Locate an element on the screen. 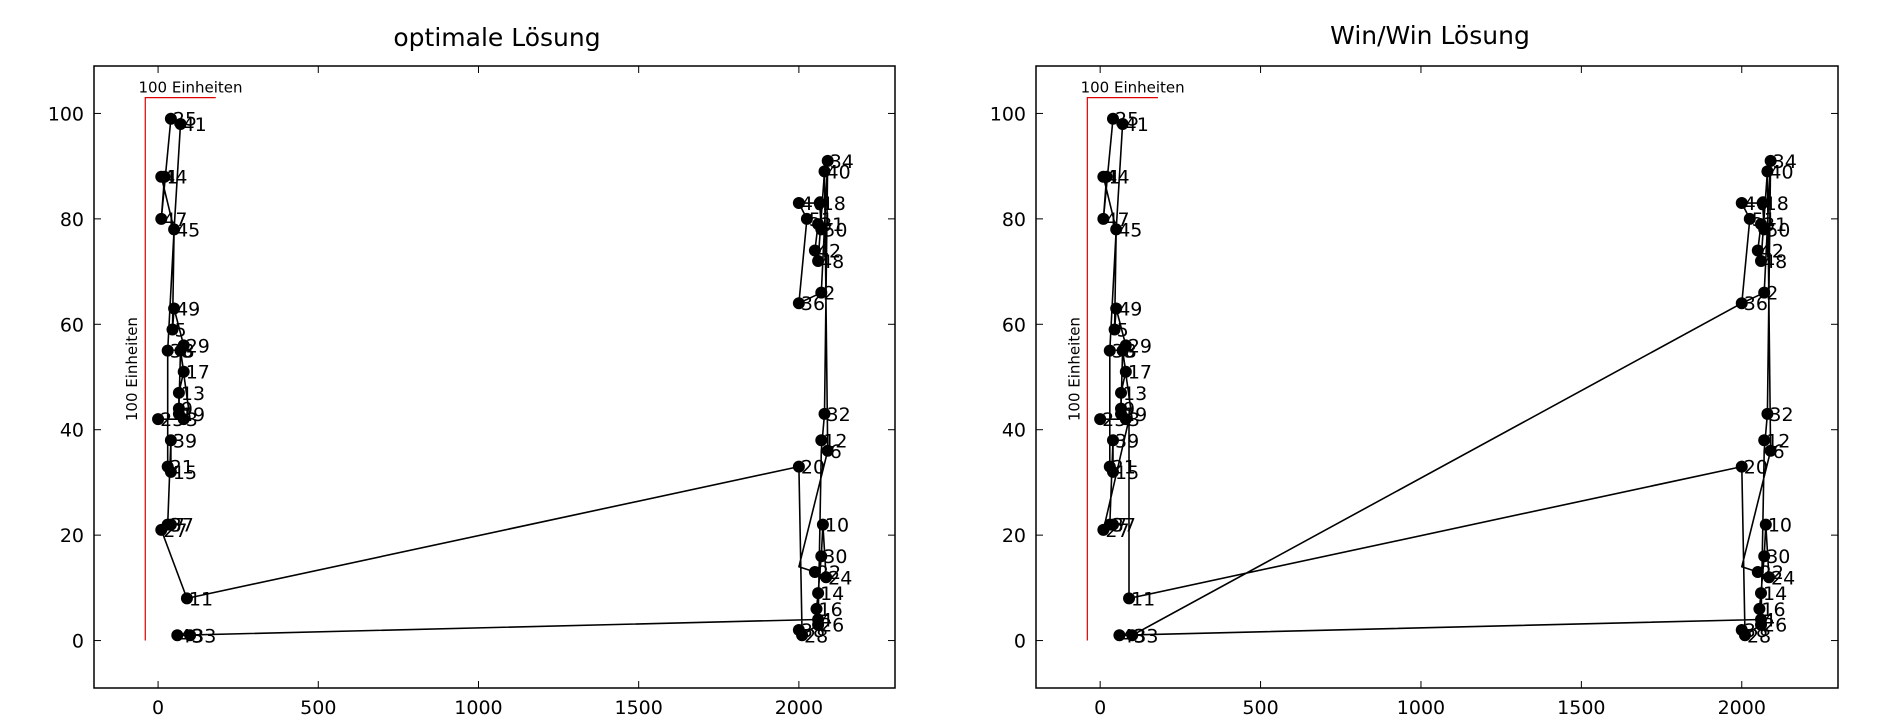 The height and width of the screenshot is (724, 1900). y-tick-label: 20 is located at coordinates (72, 536).